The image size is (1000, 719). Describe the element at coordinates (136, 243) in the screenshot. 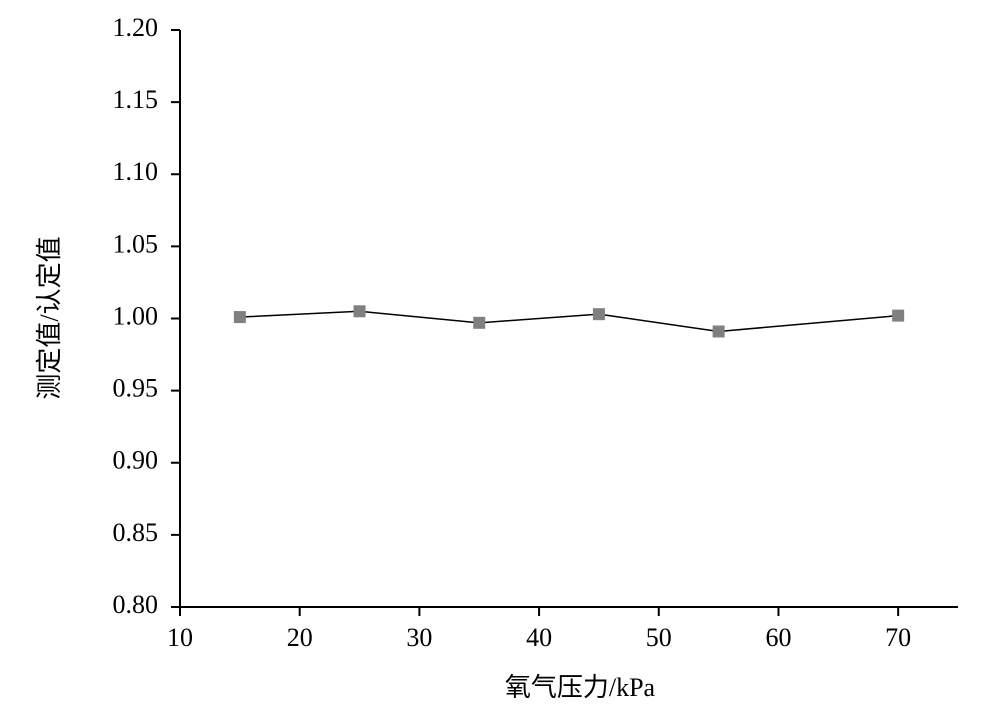

I see `y-tick-label: 1.05` at that location.